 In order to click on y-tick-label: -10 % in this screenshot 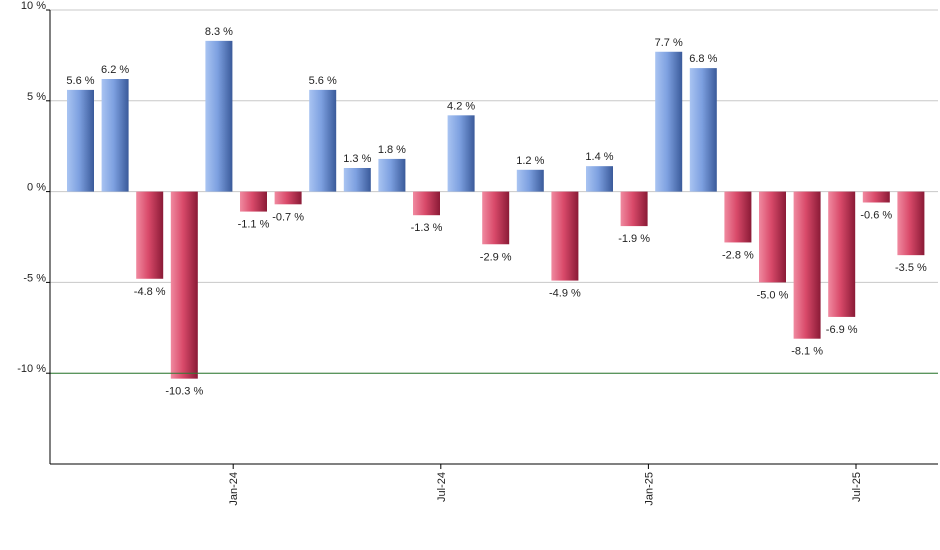, I will do `click(31, 369)`.